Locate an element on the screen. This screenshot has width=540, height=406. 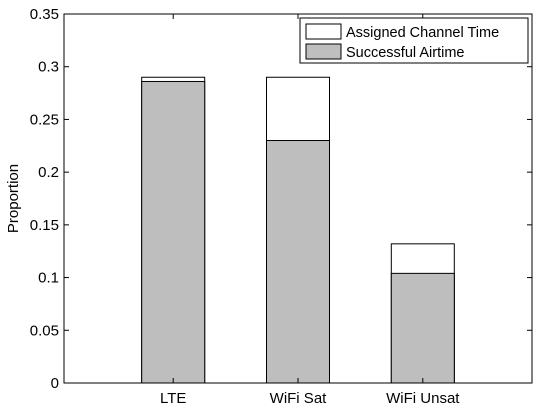
legend: Assigned Channel Time Successful Airtime is located at coordinates (414, 40).